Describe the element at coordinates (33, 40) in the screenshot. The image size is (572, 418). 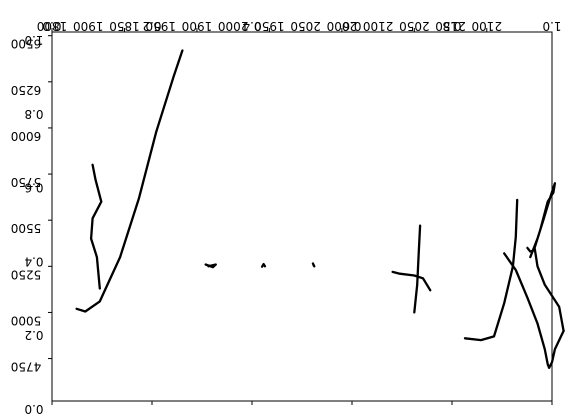
I see `y2-tick-label: 1.0` at that location.